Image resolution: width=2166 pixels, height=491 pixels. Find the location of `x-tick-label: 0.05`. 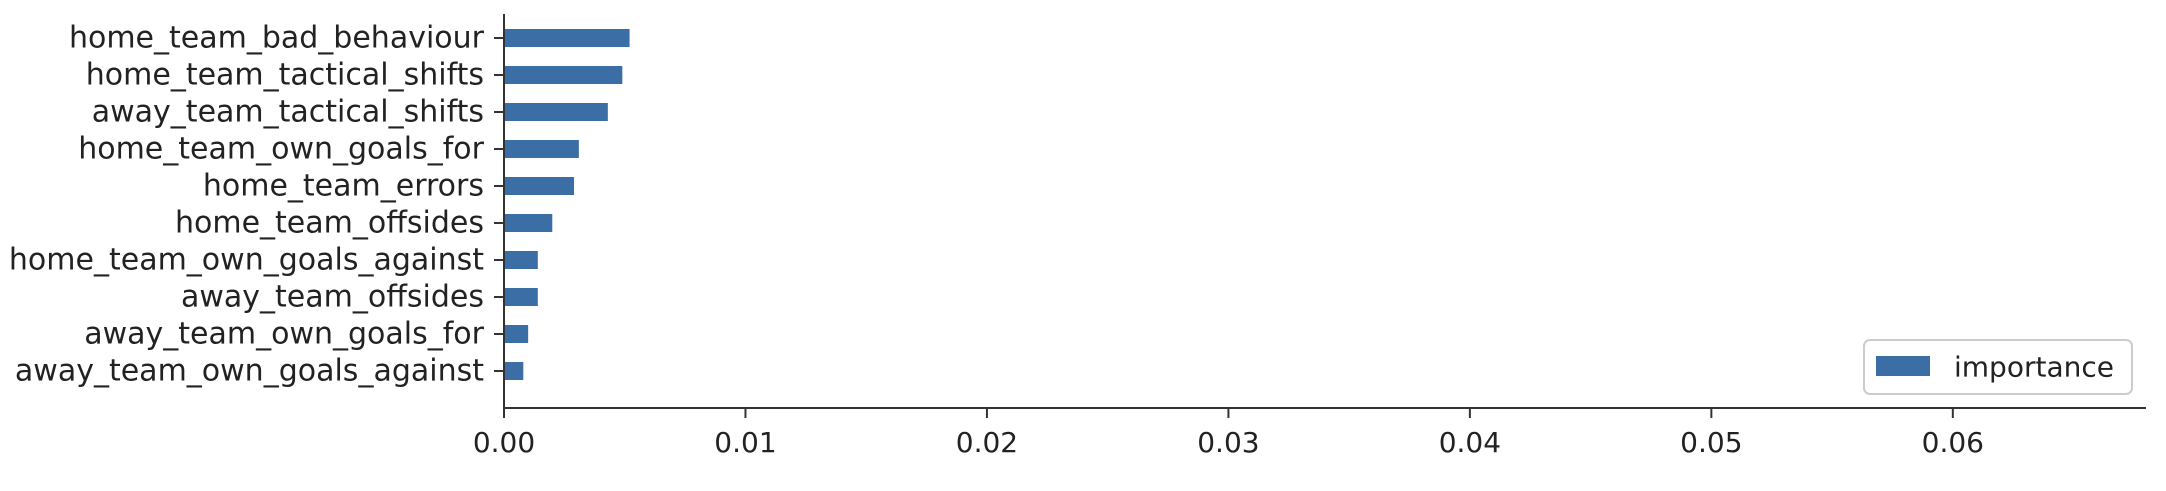

x-tick-label: 0.05 is located at coordinates (1711, 442).